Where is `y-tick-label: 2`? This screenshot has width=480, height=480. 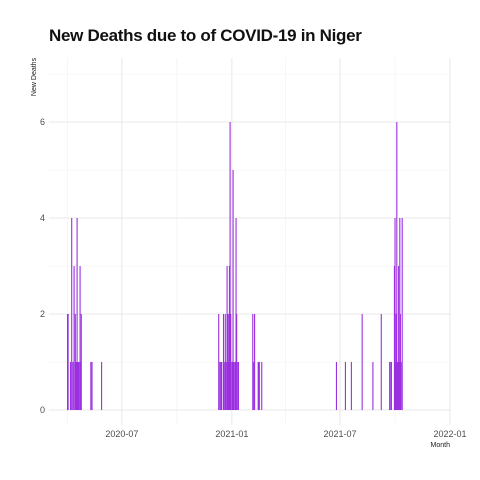
y-tick-label: 2 is located at coordinates (42, 314).